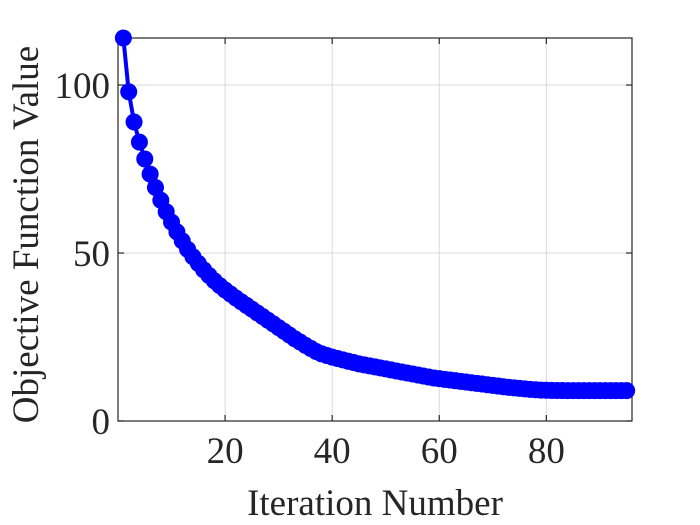  What do you see at coordinates (439, 451) in the screenshot?
I see `x-tick-label: 60` at bounding box center [439, 451].